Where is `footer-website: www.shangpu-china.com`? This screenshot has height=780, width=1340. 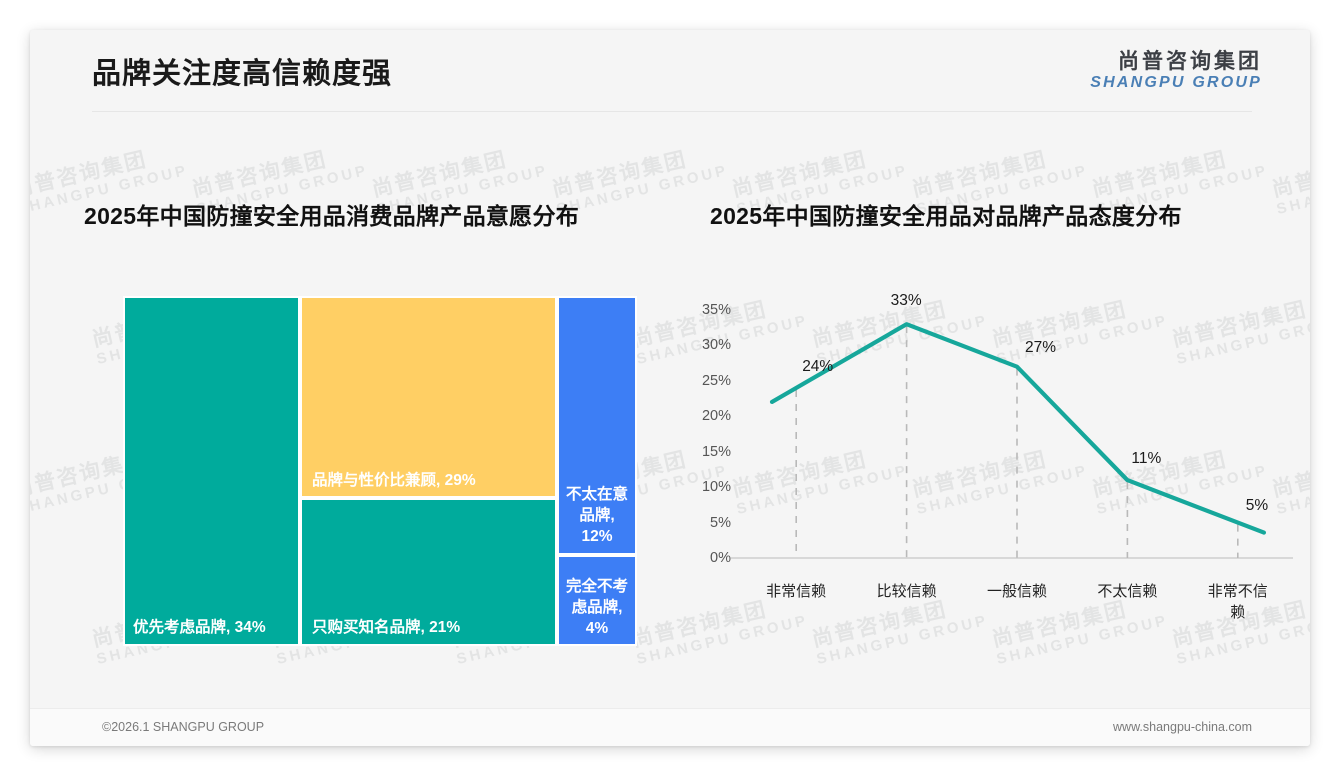 footer-website: www.shangpu-china.com is located at coordinates (1182, 727).